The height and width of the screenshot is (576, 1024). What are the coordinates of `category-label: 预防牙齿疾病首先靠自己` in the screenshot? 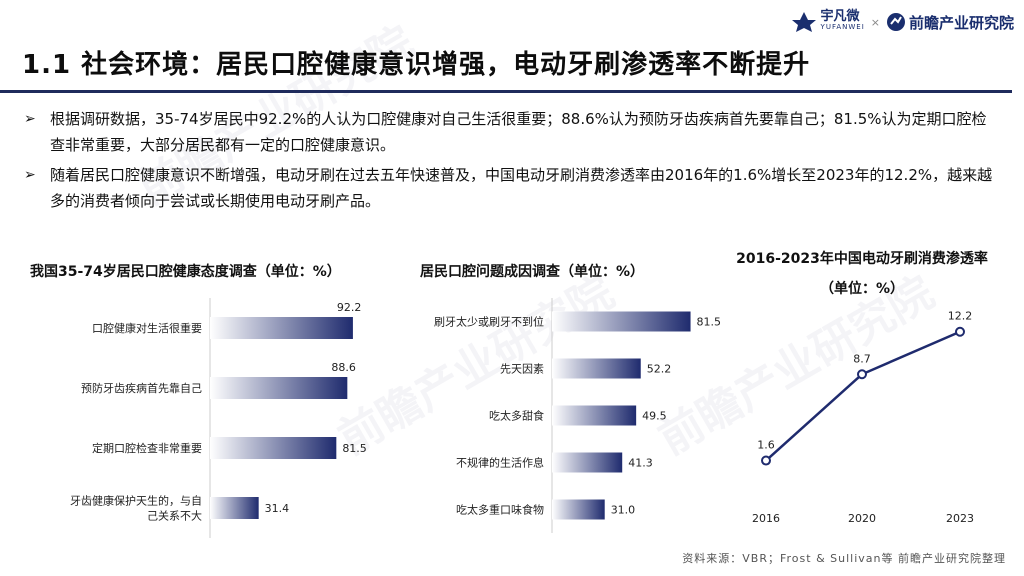 It's located at (141, 388).